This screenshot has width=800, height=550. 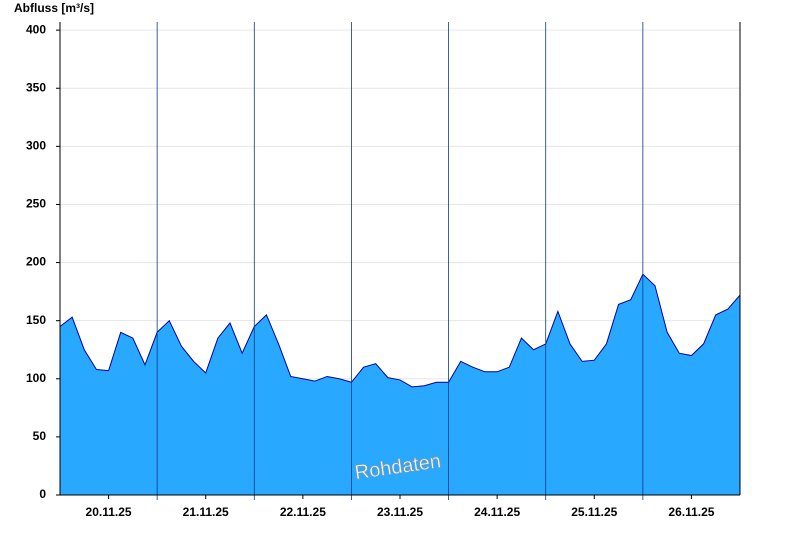 What do you see at coordinates (40, 436) in the screenshot?
I see `y-tick-label: 50` at bounding box center [40, 436].